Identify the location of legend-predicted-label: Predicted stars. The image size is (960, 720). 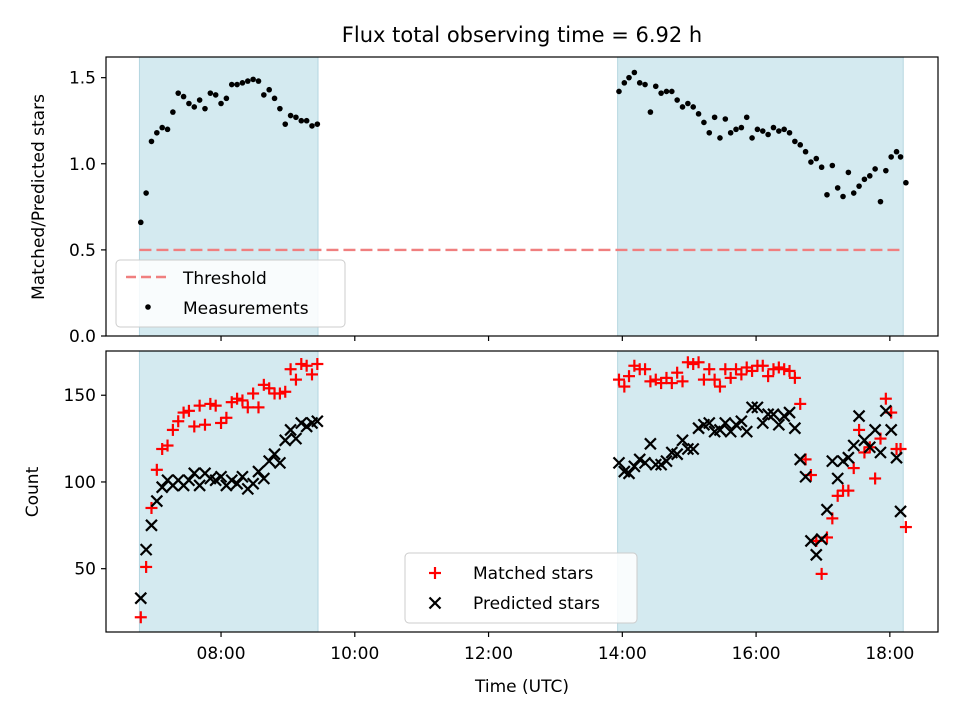
(536, 604).